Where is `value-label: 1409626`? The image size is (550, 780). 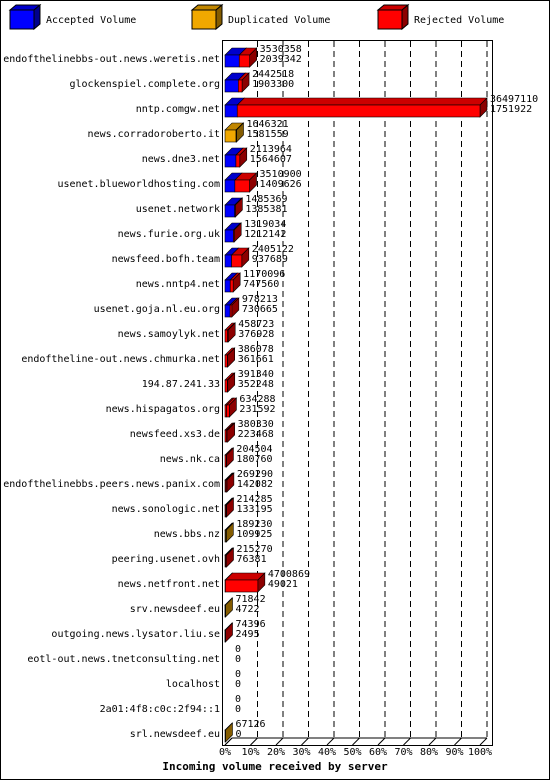
value-label: 1409626 is located at coordinates (281, 184).